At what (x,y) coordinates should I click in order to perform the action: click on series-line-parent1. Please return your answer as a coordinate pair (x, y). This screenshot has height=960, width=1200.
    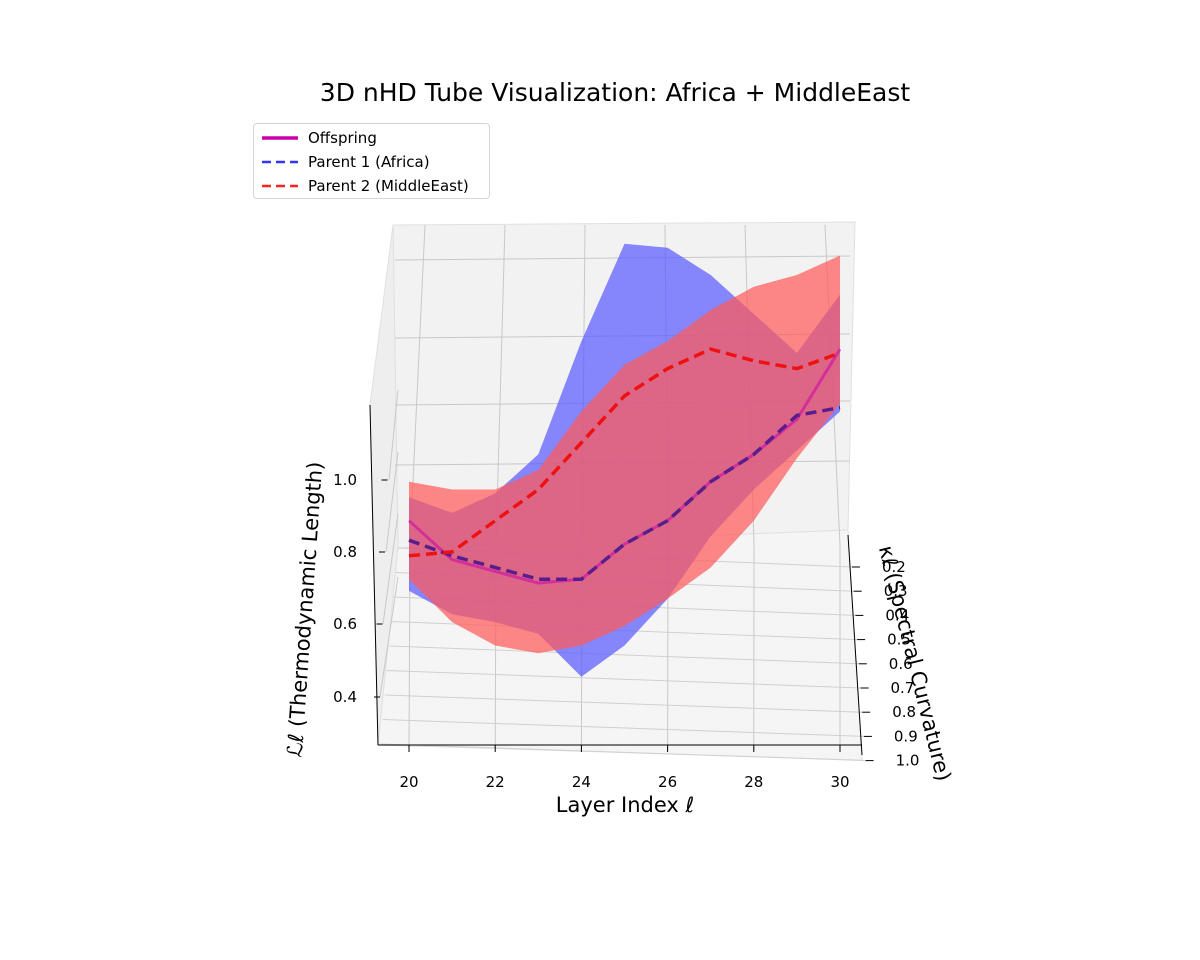
    Looking at the image, I should click on (624, 493).